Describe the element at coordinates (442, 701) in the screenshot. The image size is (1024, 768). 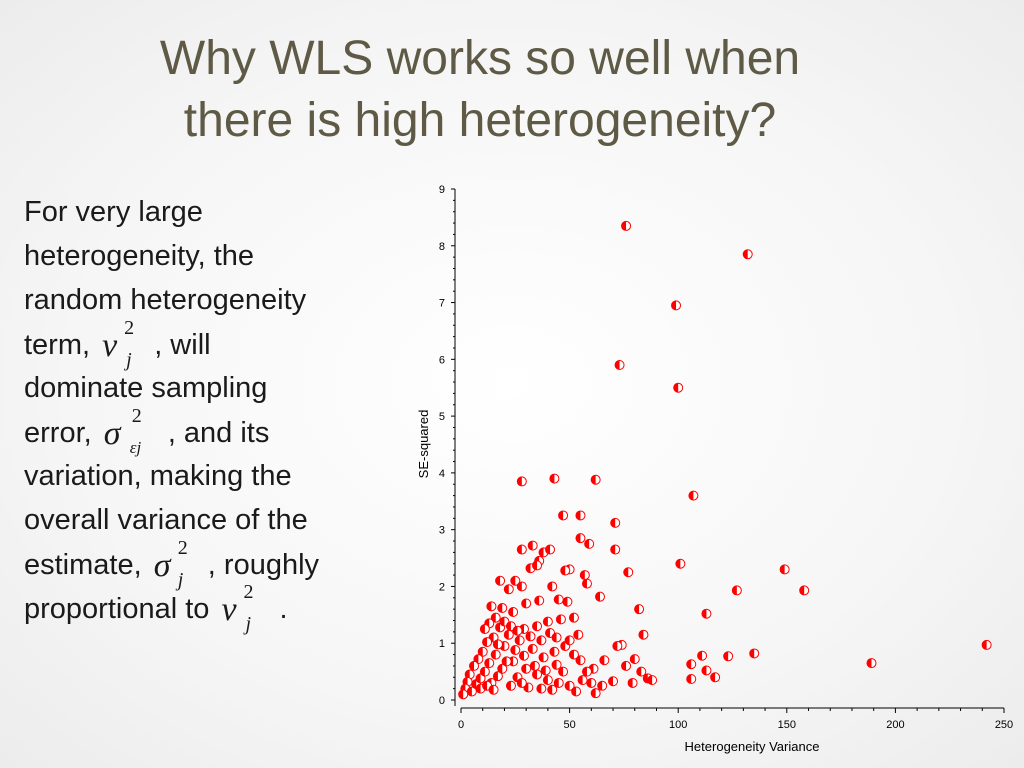
I see `y-tick-label: 0` at that location.